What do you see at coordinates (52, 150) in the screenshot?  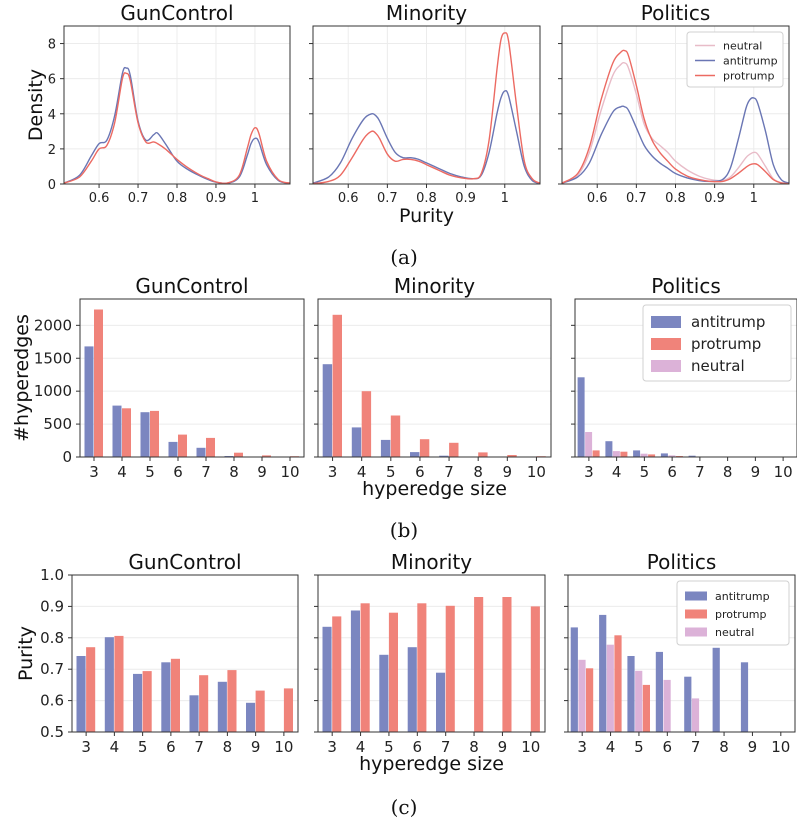 I see `y-tick-label: 2` at bounding box center [52, 150].